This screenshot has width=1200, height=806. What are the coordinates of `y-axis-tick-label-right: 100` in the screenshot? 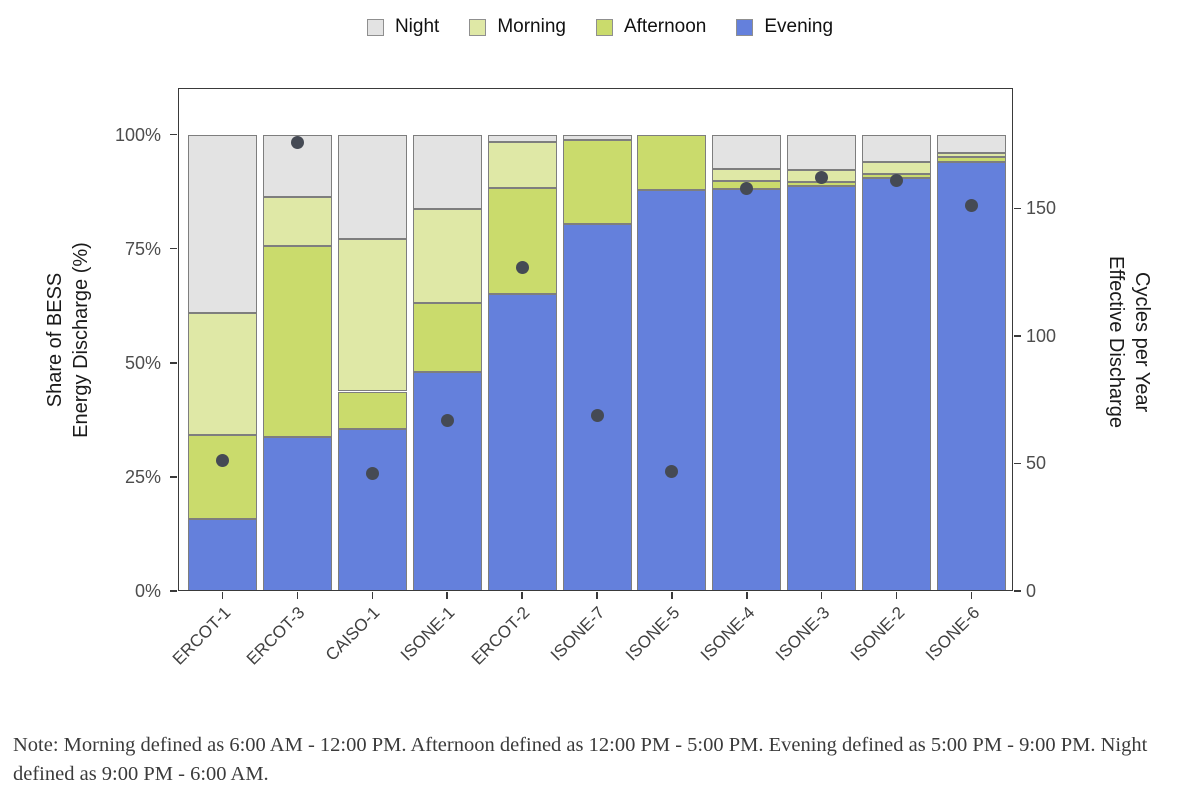 It's located at (1041, 335).